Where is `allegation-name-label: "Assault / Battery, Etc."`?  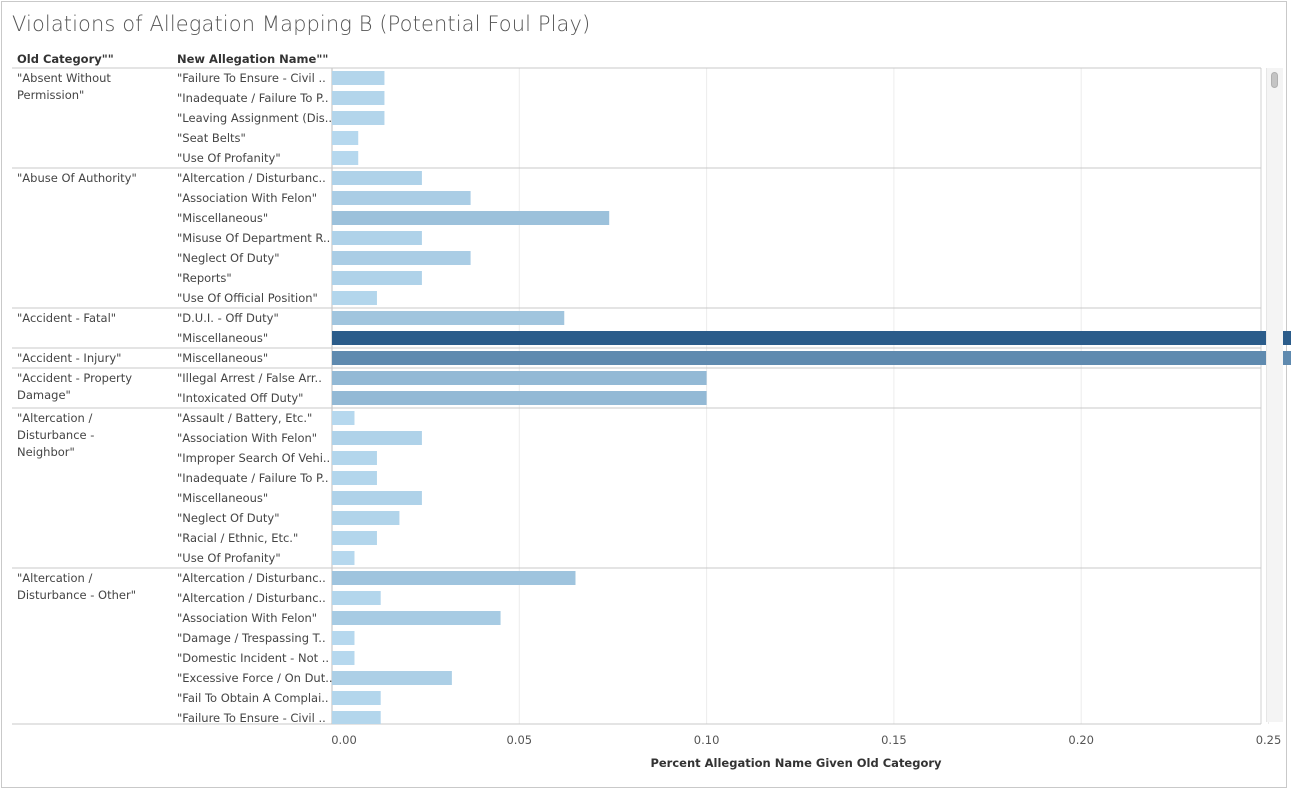
allegation-name-label: "Assault / Battery, Etc." is located at coordinates (244, 418).